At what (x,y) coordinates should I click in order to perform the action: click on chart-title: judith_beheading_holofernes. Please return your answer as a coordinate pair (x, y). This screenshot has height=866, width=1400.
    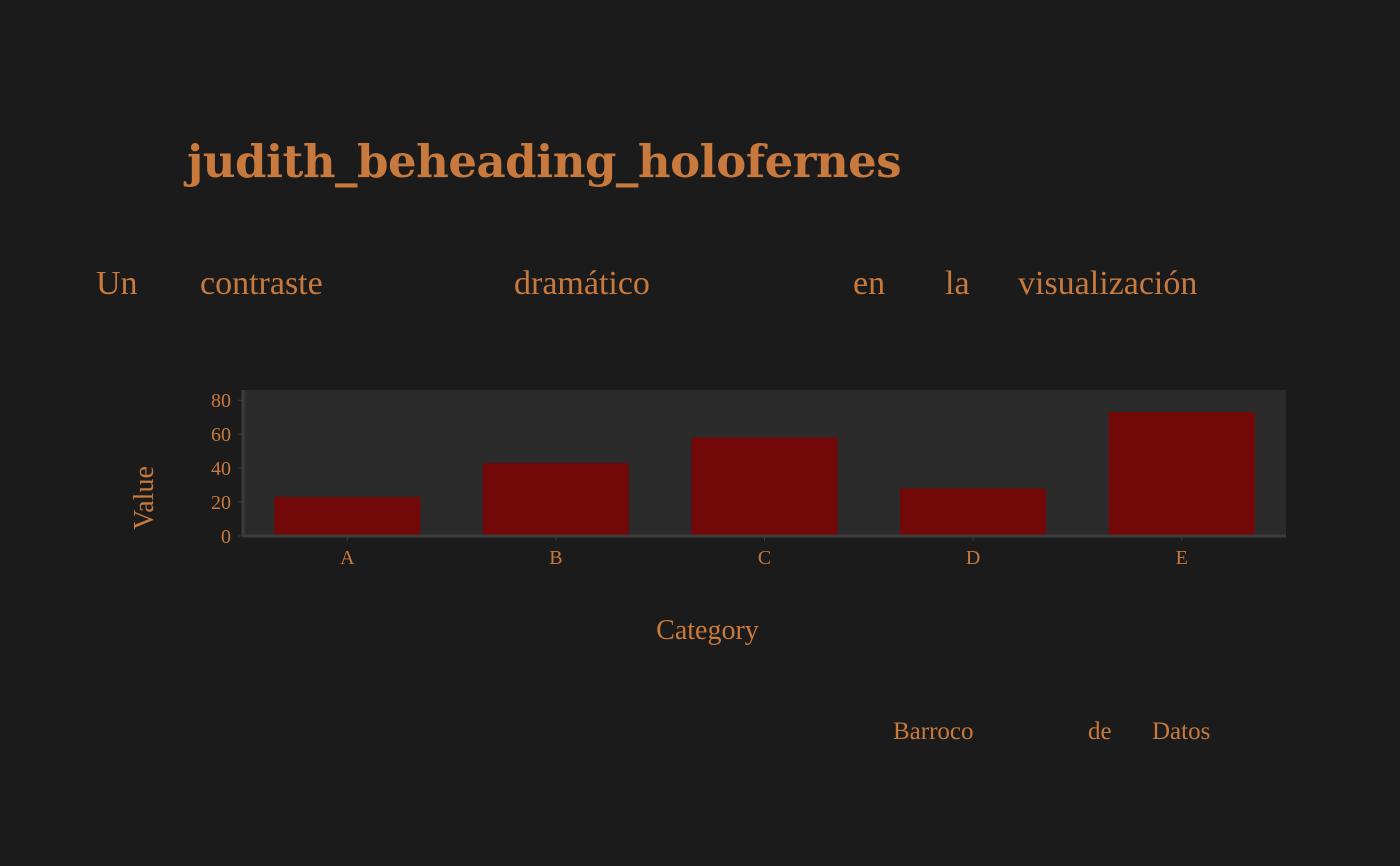
    Looking at the image, I should click on (544, 161).